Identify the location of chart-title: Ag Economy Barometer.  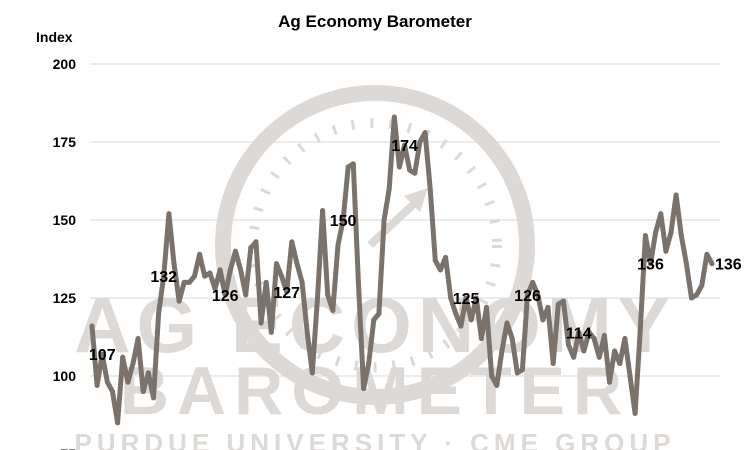
(375, 21).